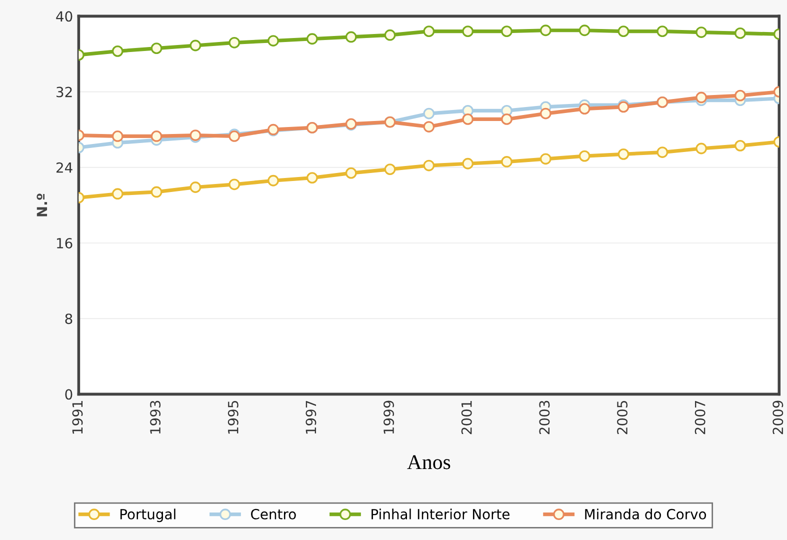 Image resolution: width=787 pixels, height=540 pixels. Describe the element at coordinates (64, 167) in the screenshot. I see `y-tick-label: 24` at that location.